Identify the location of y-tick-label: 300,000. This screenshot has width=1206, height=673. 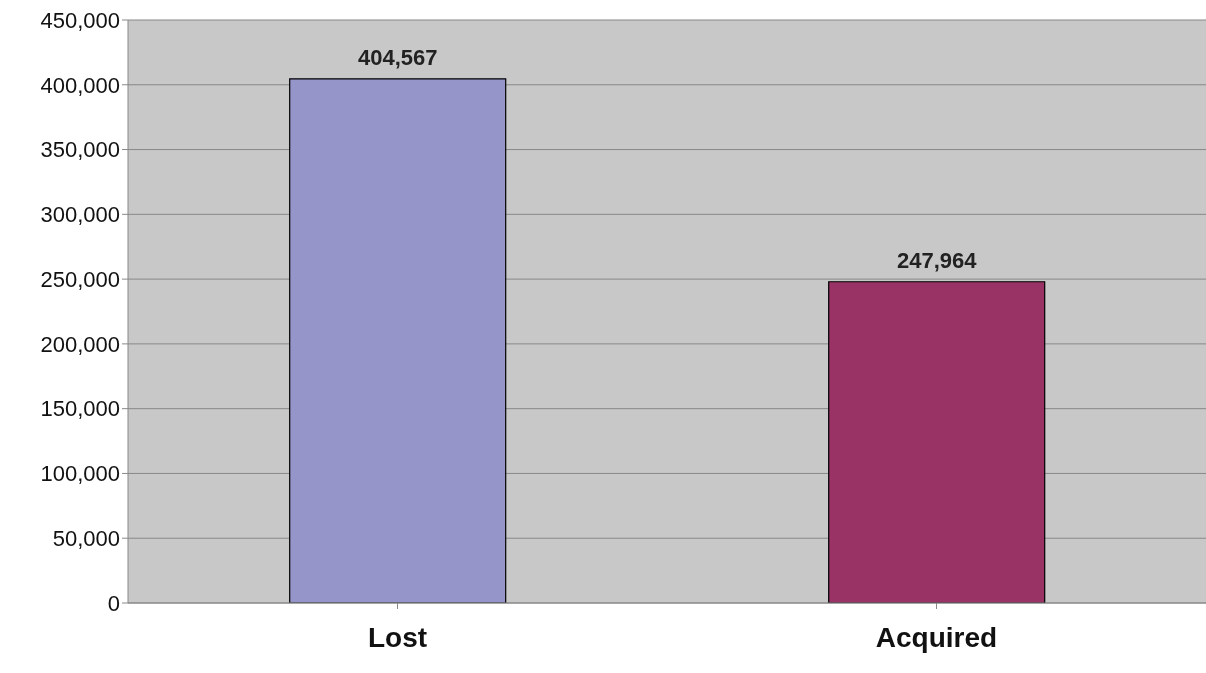
(80, 215).